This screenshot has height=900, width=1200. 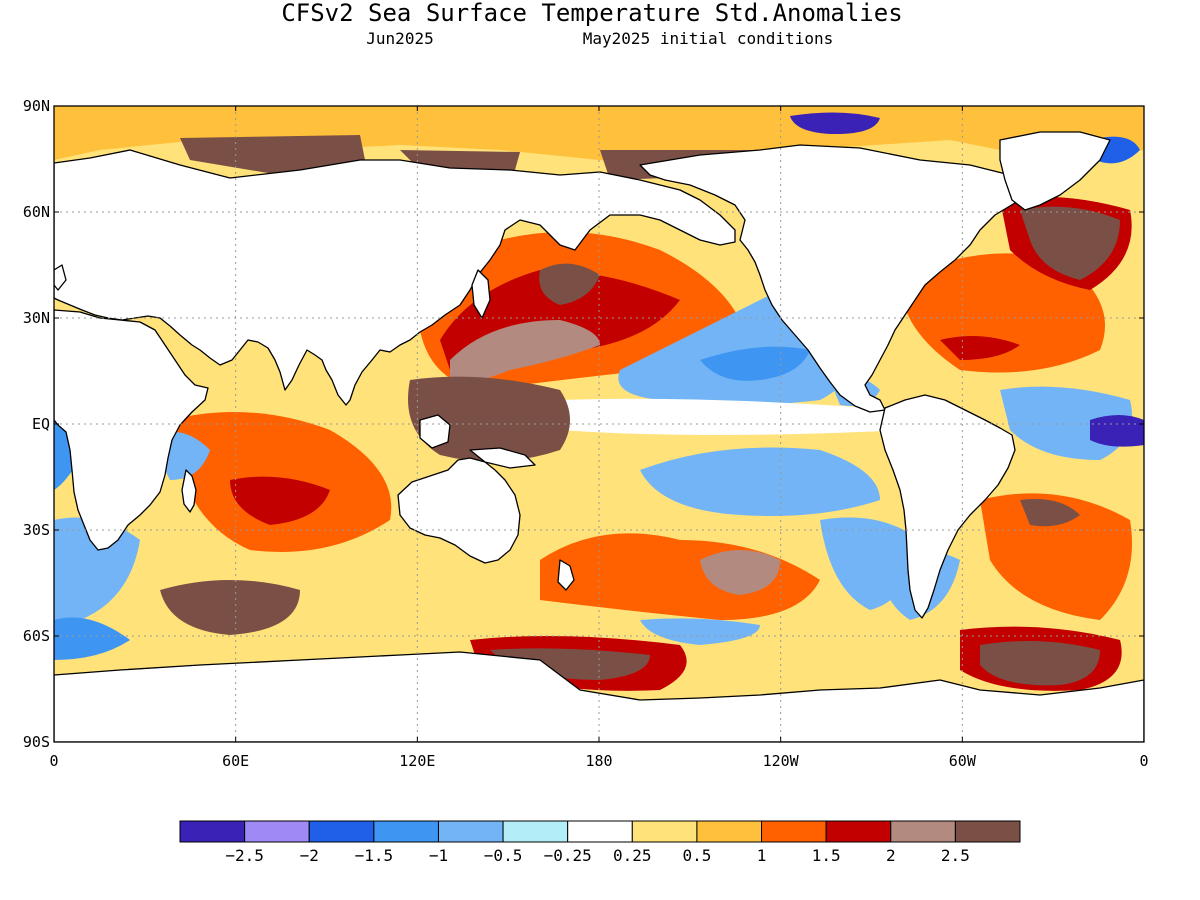 I want to click on lat-tick-label: 90S, so click(x=36, y=742).